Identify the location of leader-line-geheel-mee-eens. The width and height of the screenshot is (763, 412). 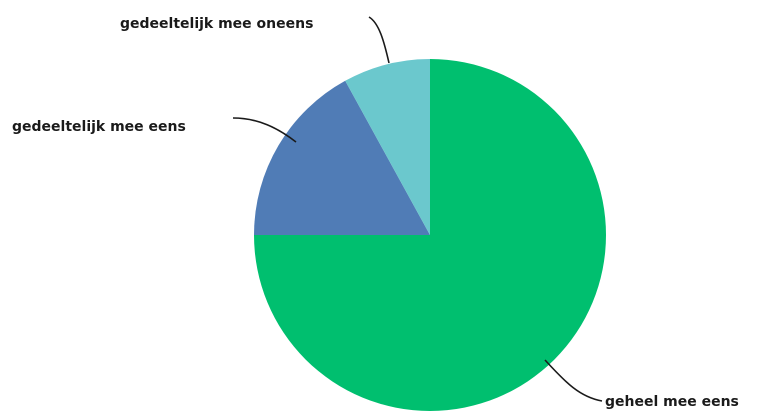
(573, 380).